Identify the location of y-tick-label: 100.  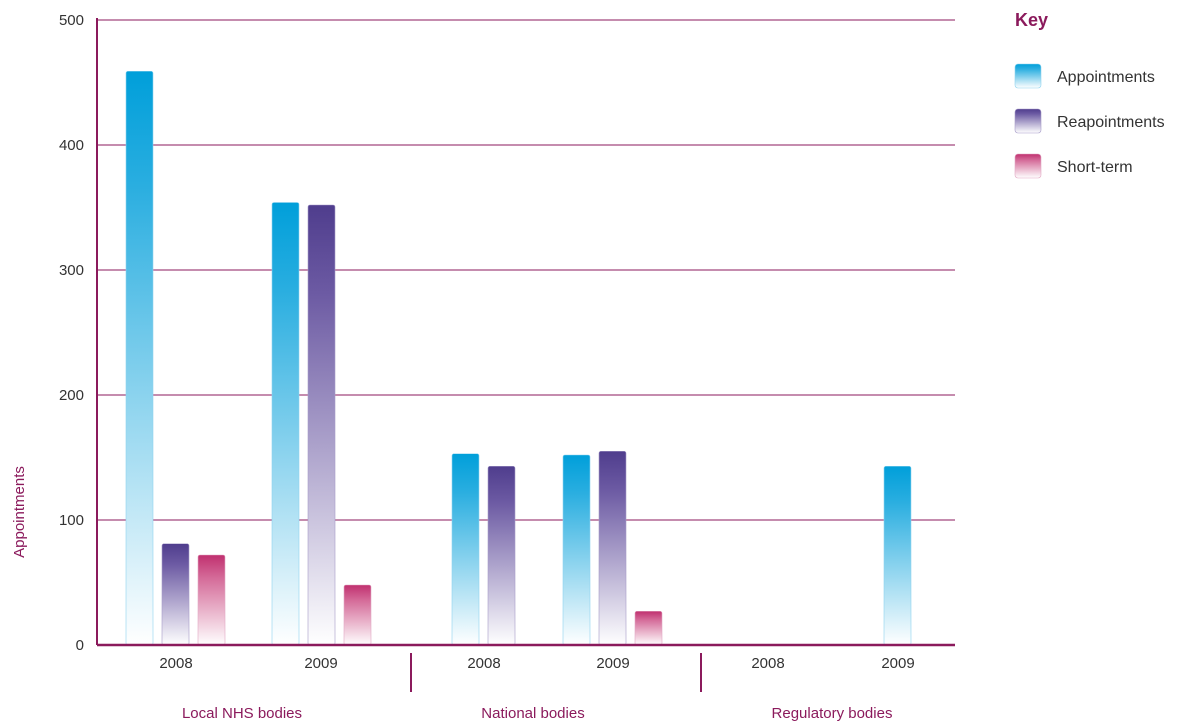
(71, 520).